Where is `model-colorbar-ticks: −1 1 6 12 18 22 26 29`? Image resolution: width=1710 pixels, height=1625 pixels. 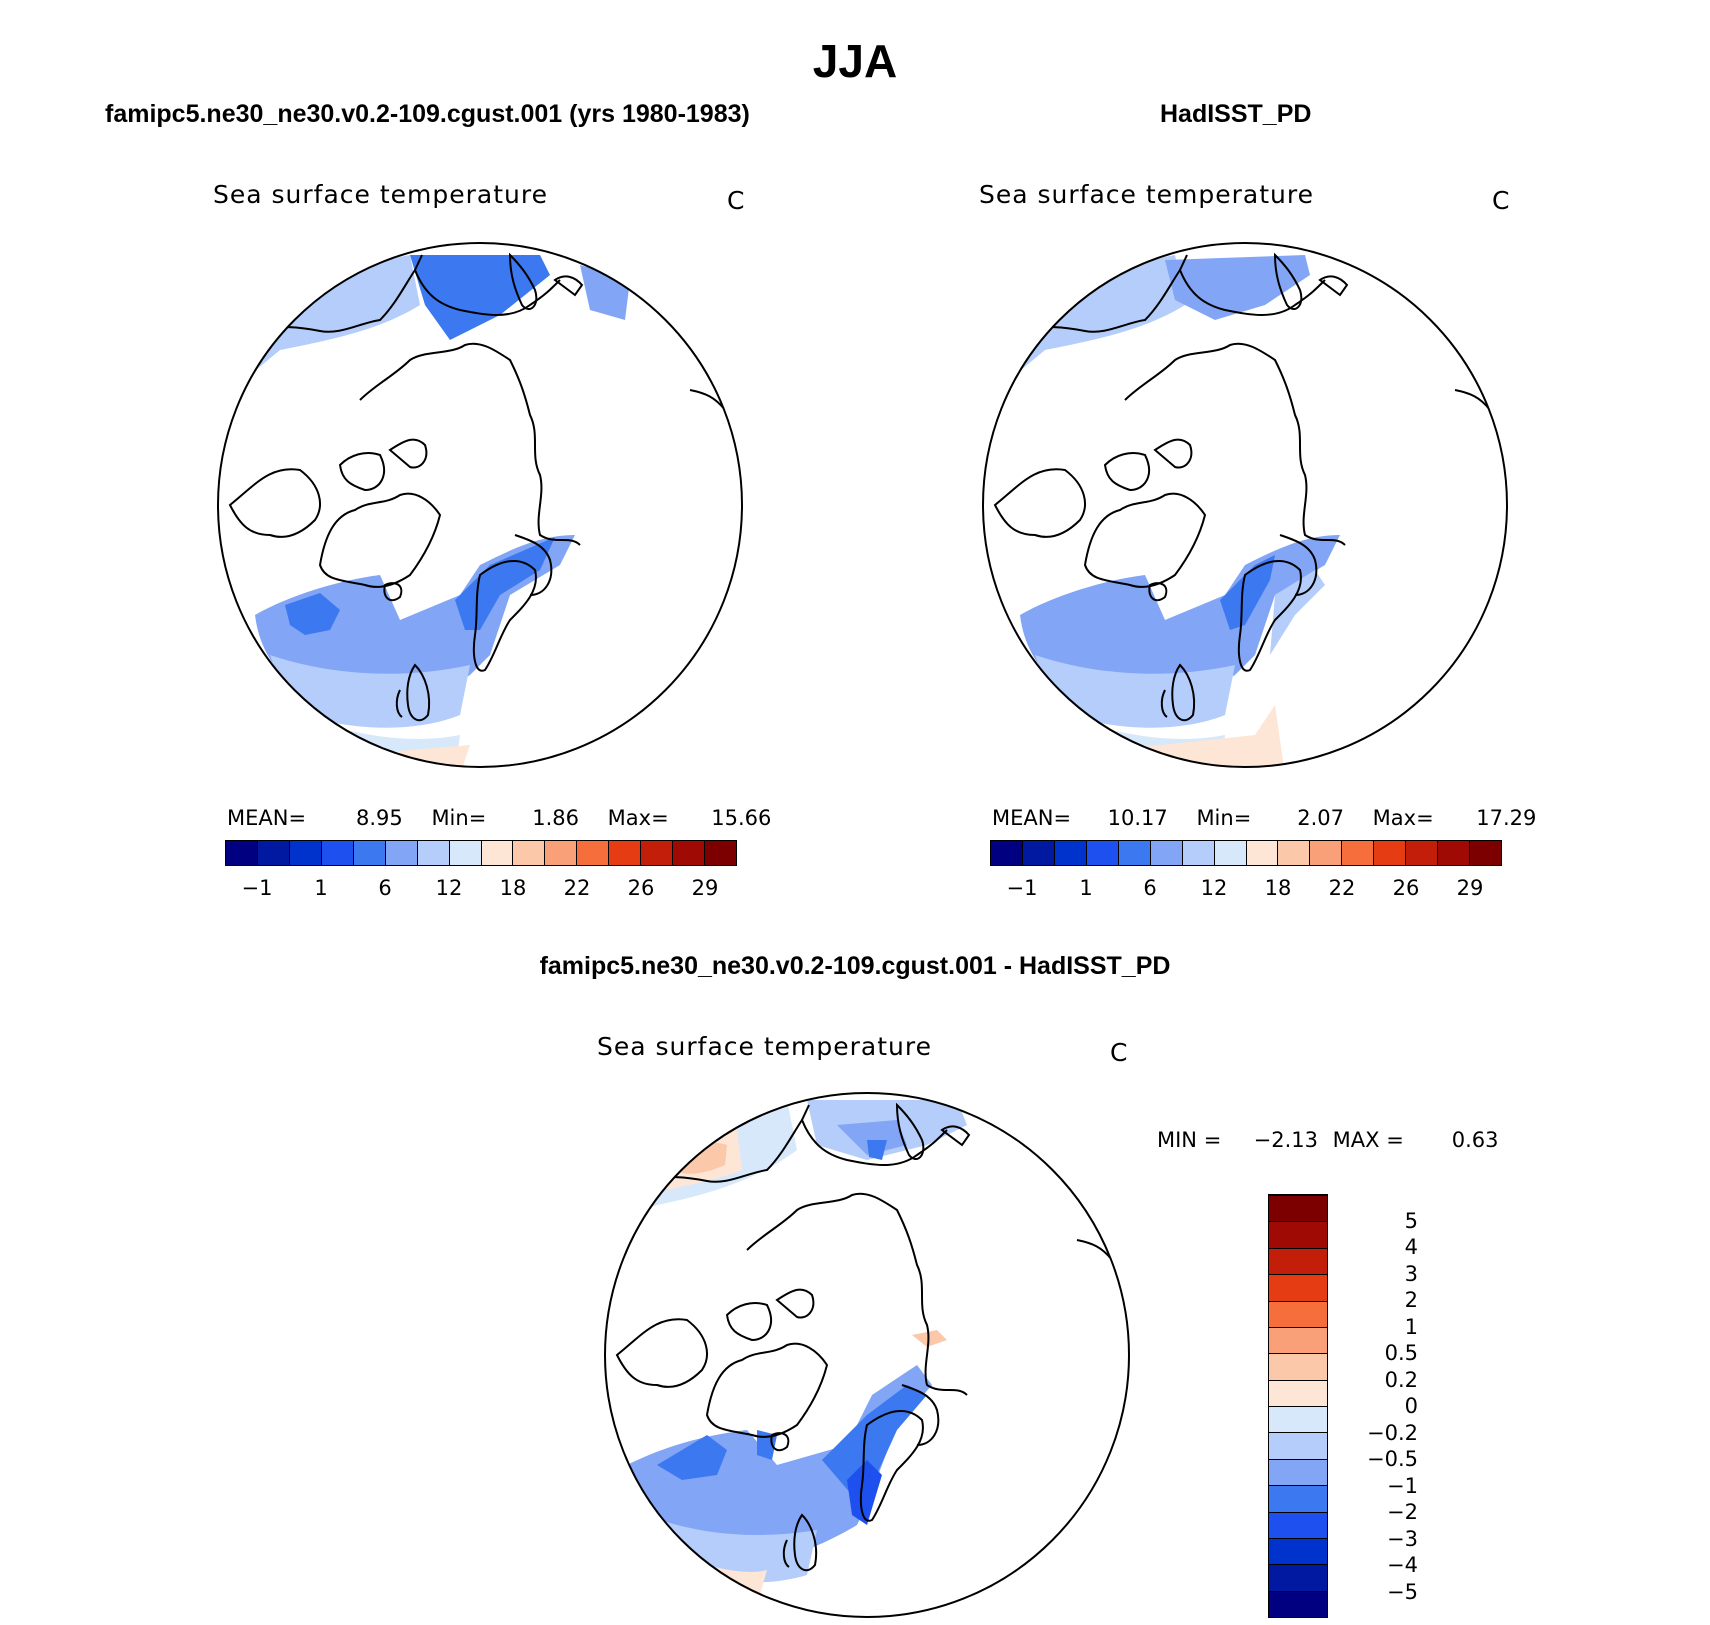 model-colorbar-ticks: −1 1 6 12 18 22 26 29 is located at coordinates (481, 890).